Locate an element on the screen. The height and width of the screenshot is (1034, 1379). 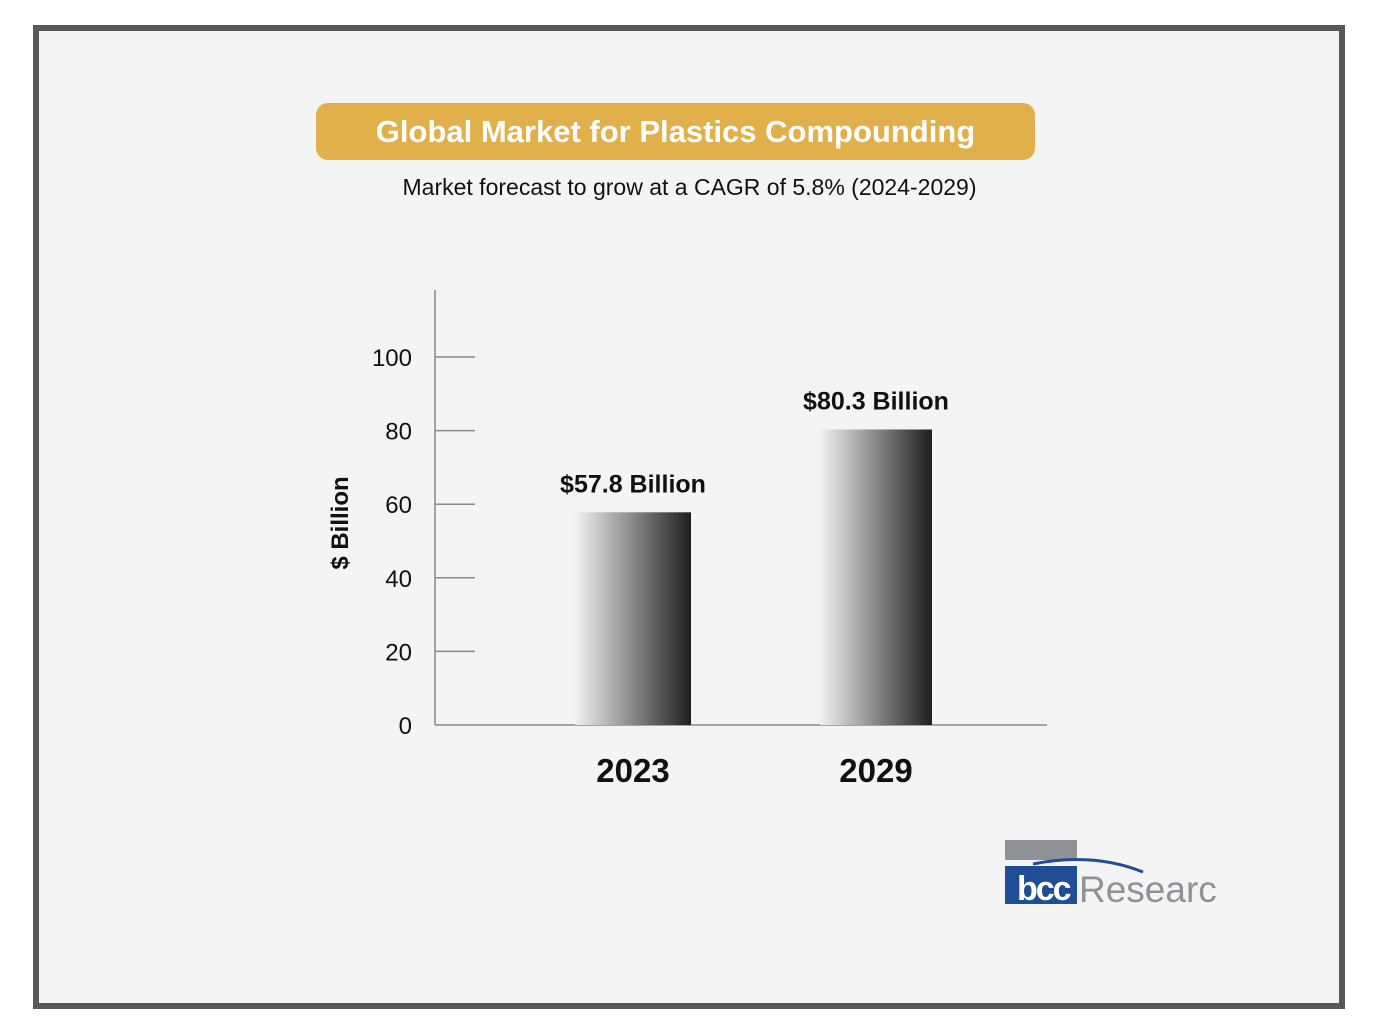
y-tick-label: 80 is located at coordinates (398, 432).